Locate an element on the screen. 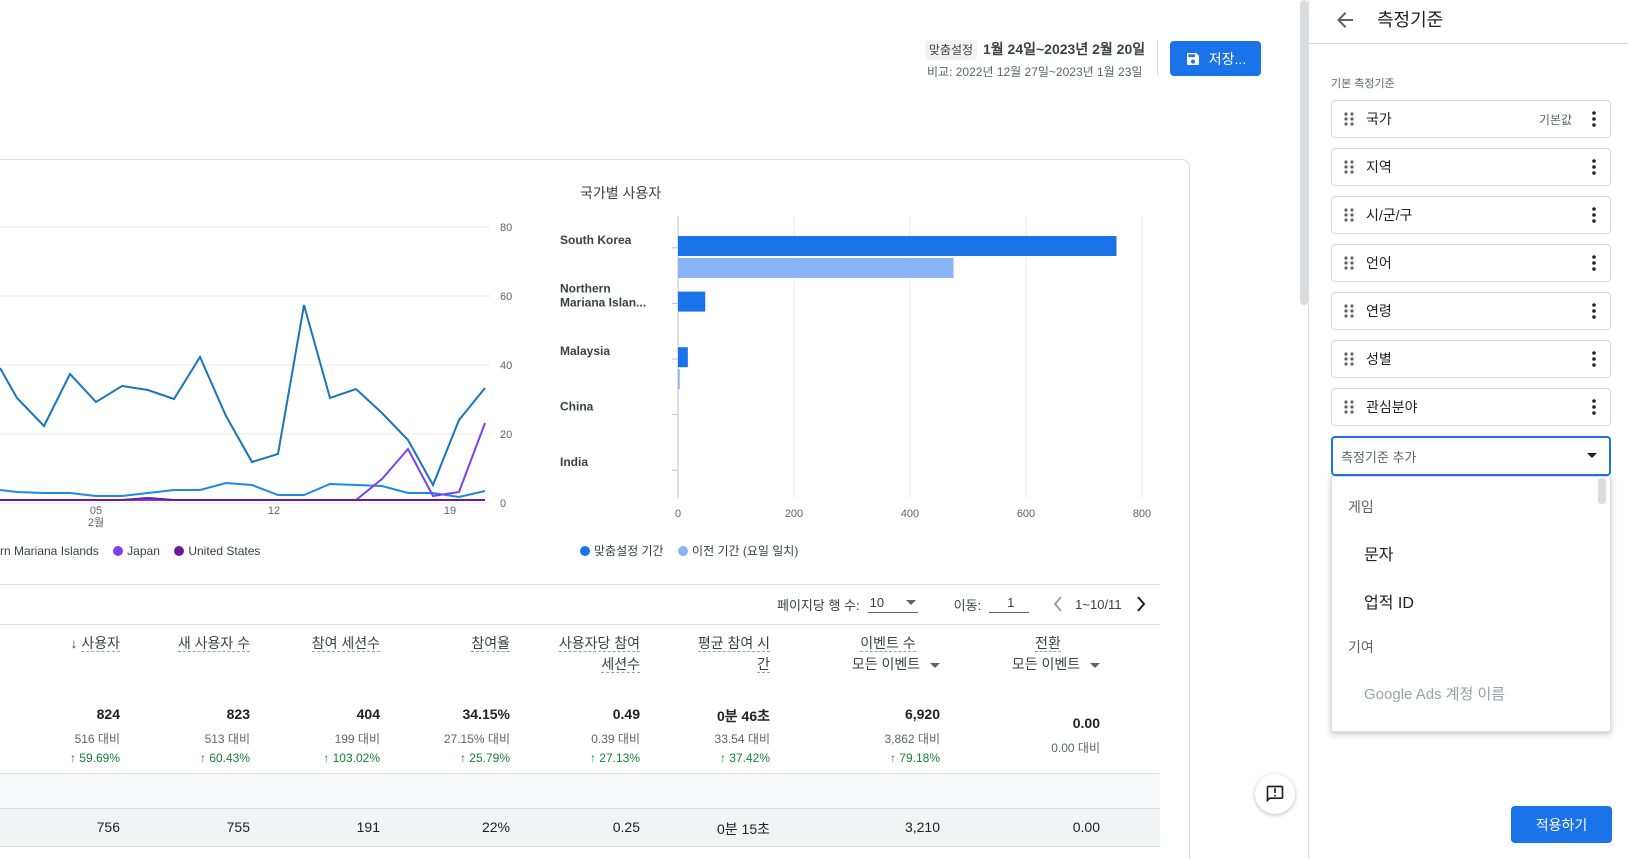 This screenshot has height=859, width=1628. custom-badge: 맞춤설정 is located at coordinates (951, 50).